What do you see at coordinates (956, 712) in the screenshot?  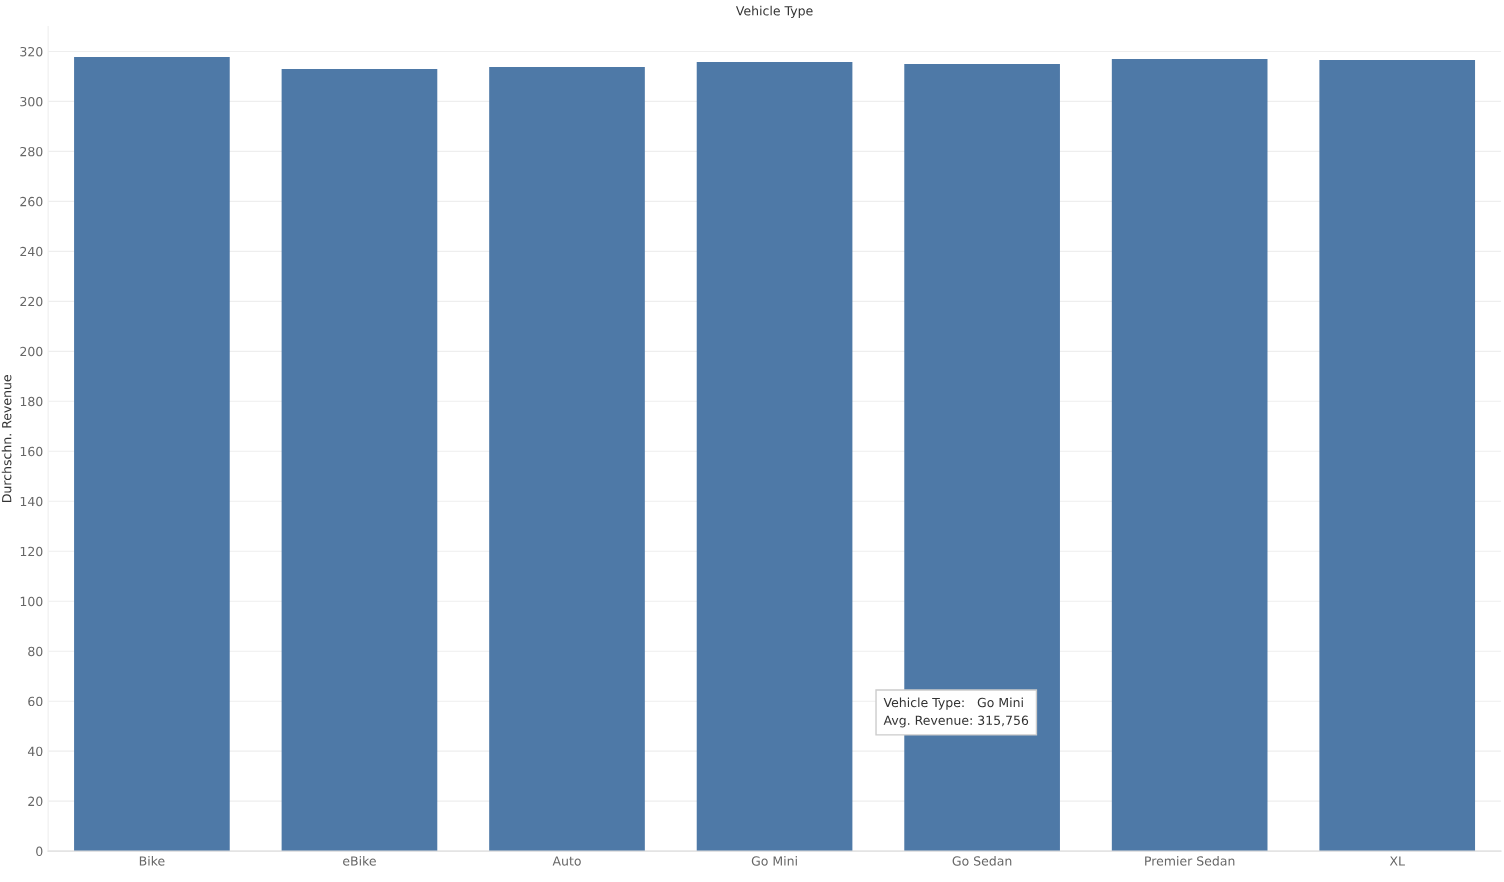 I see `annotation: Vehicle Type: Go Mini Avg. Revenue: 315,756` at bounding box center [956, 712].